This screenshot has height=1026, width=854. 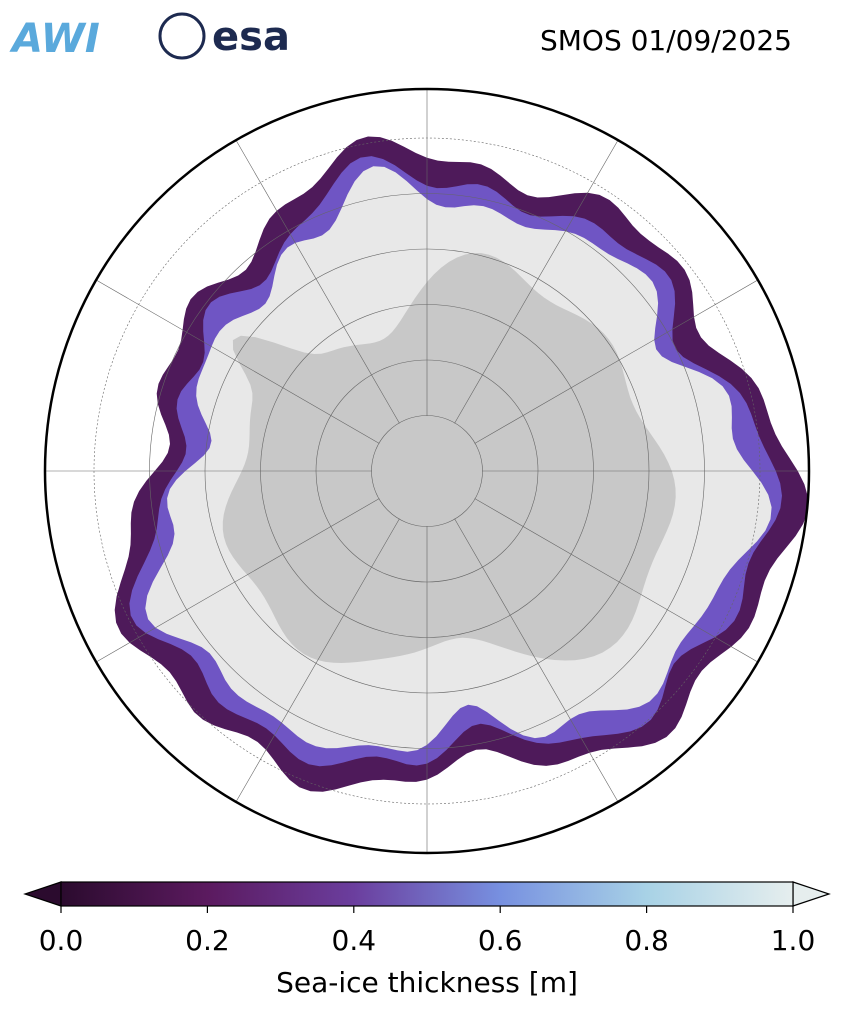 I want to click on extend-high, so click(x=811, y=894).